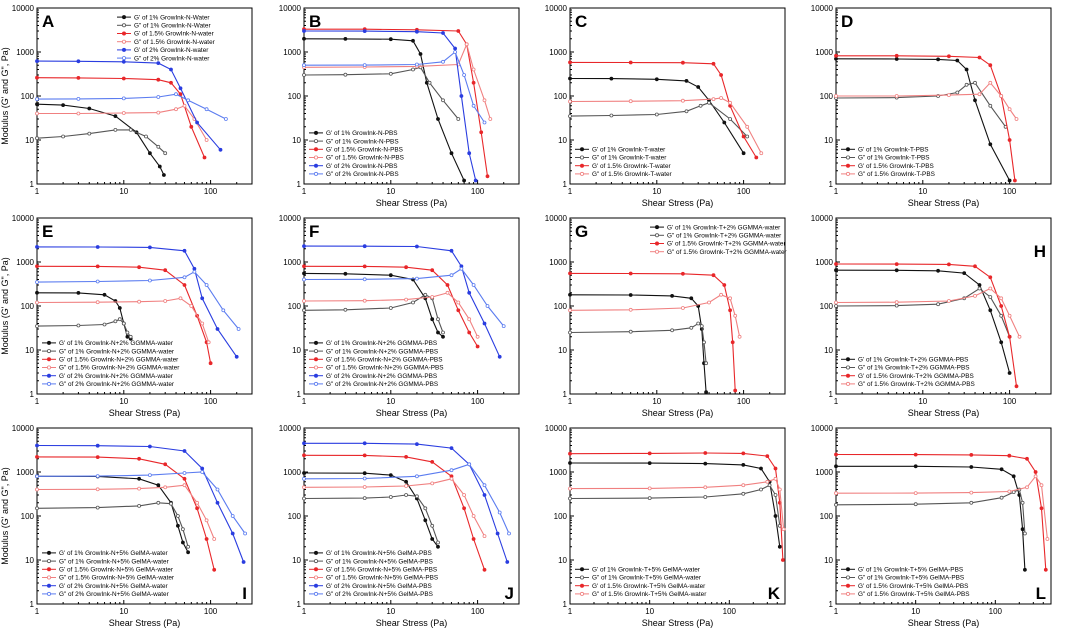 This screenshot has height=642, width=1065. What do you see at coordinates (23, 218) in the screenshot?
I see `y-tick-label: 10000` at bounding box center [23, 218].